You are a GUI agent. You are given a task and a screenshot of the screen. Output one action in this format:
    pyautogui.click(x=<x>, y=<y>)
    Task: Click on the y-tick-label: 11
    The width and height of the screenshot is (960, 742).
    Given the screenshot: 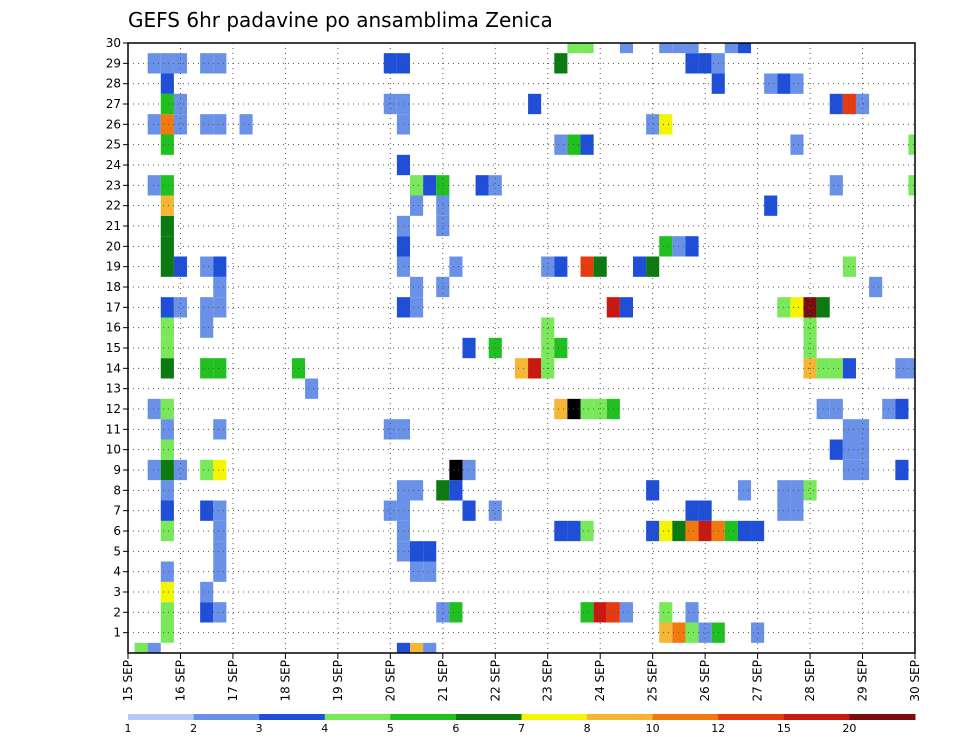 What is the action you would take?
    pyautogui.click(x=113, y=429)
    